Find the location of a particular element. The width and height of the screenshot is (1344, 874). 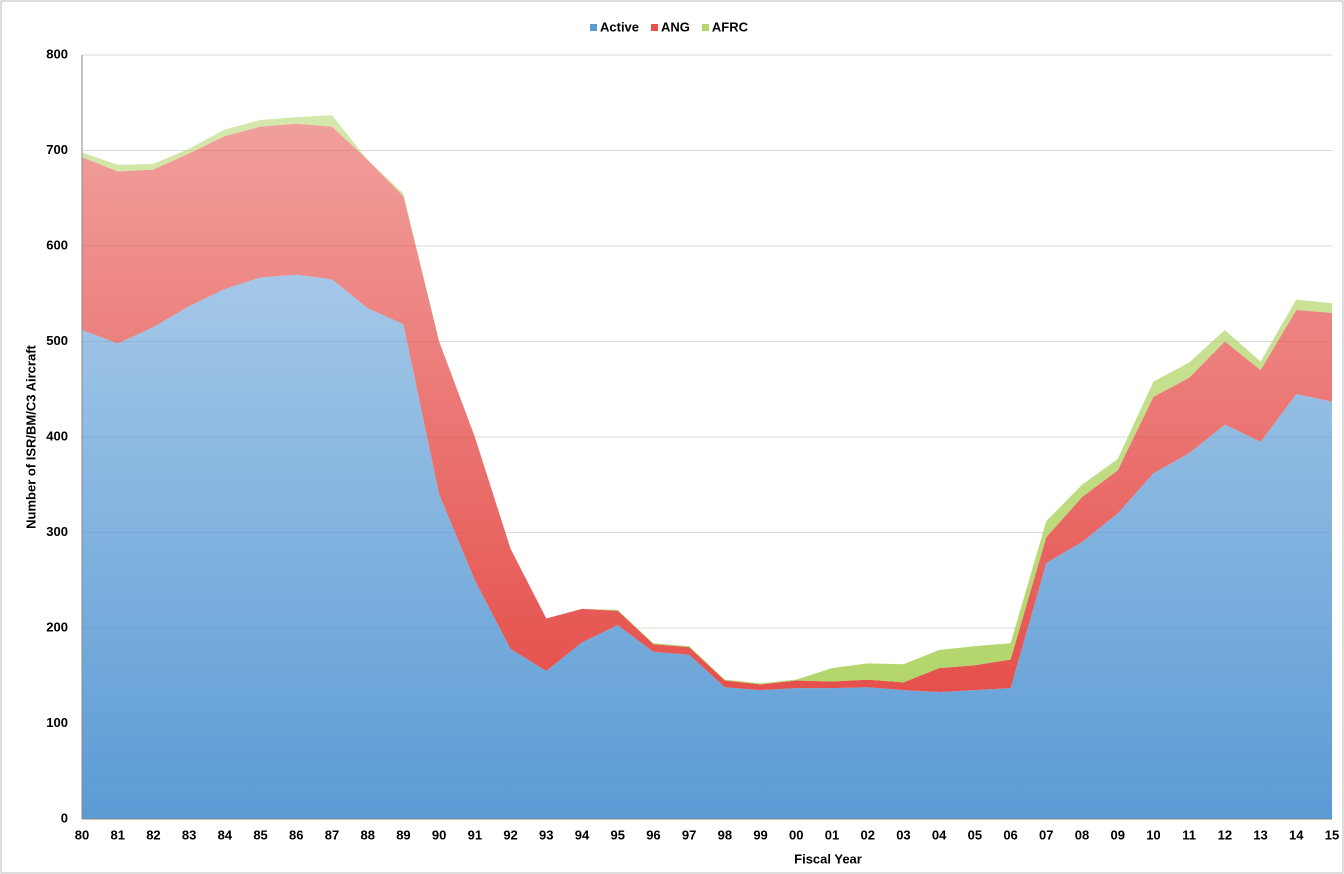

y-tick-label: 500 is located at coordinates (57, 340).